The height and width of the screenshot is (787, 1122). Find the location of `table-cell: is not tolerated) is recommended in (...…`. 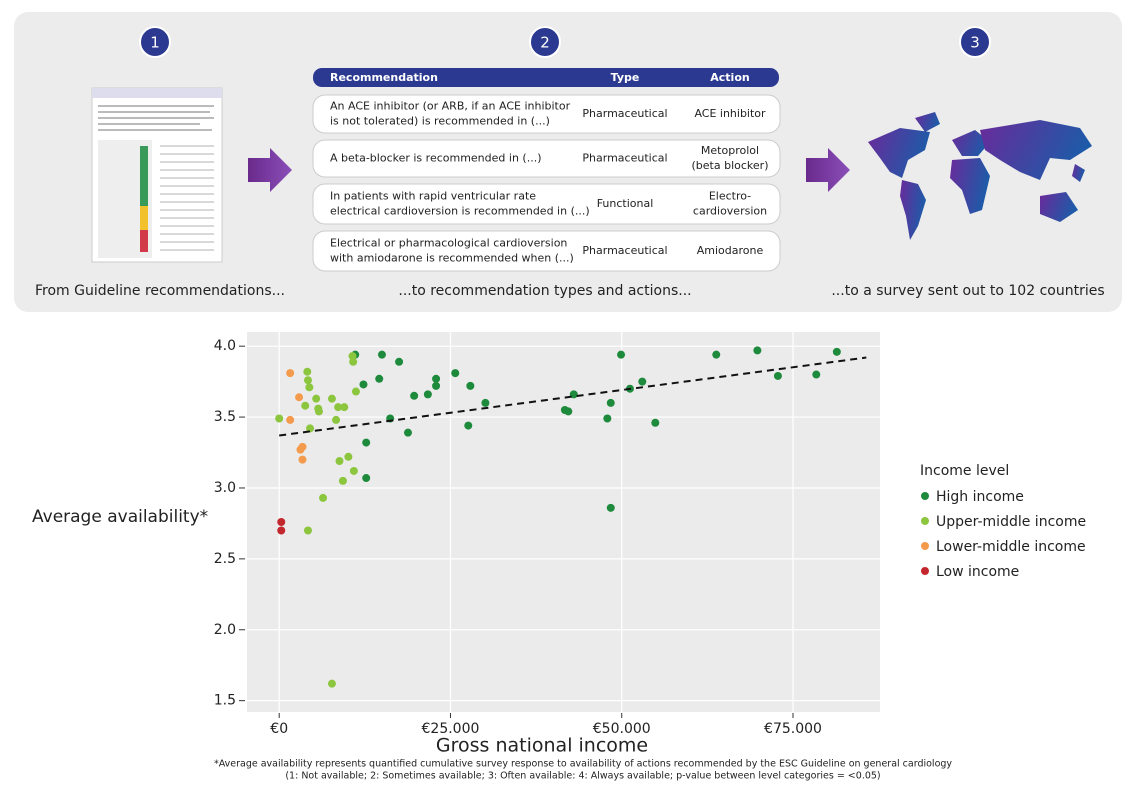

table-cell: is not tolerated) is recommended in (...… is located at coordinates (440, 121).